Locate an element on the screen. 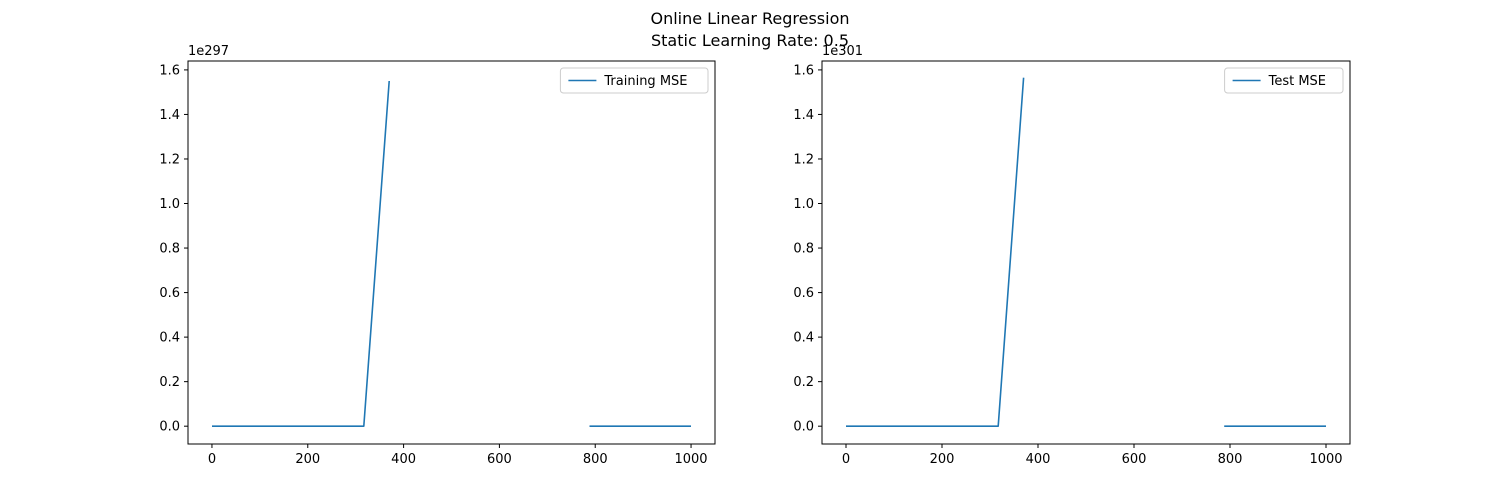 The width and height of the screenshot is (1500, 500). legend-label: Test MSE is located at coordinates (1297, 81).